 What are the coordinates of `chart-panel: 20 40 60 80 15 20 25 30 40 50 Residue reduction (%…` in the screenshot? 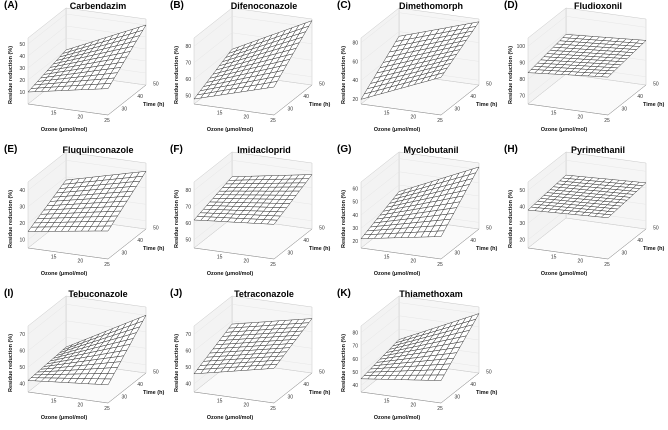 It's located at (416, 71).